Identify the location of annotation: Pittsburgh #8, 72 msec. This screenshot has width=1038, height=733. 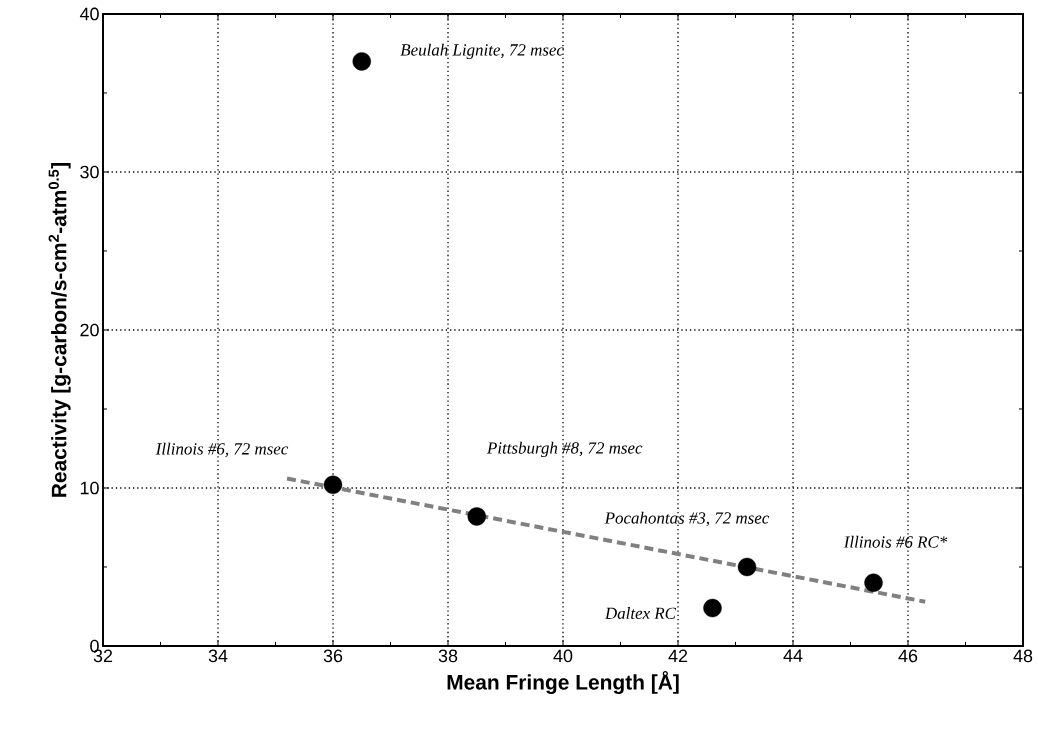
(564, 449).